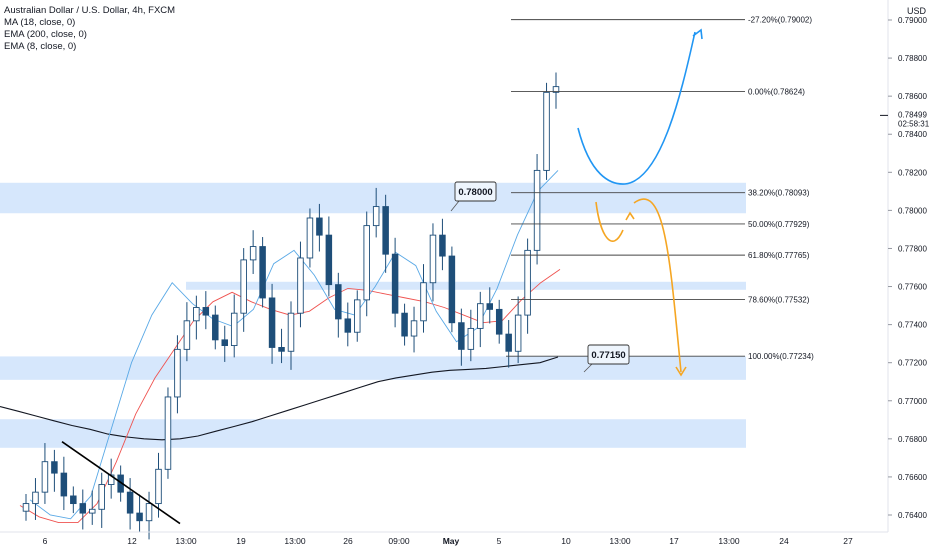 This screenshot has height=550, width=932. Describe the element at coordinates (697, 34) in the screenshot. I see `bullish-arrowhead` at that location.